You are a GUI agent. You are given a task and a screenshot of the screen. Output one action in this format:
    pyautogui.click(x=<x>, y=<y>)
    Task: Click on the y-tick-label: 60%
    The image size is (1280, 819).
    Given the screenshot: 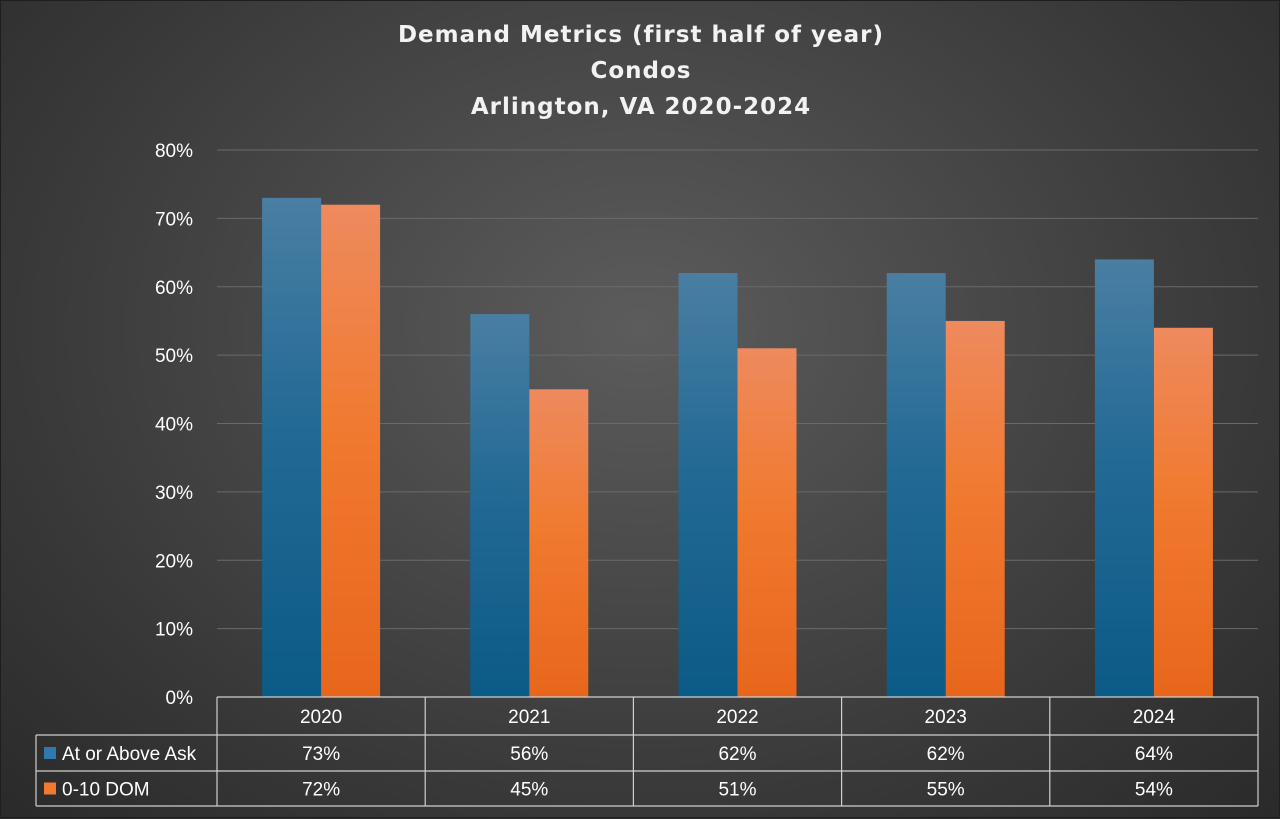 What is the action you would take?
    pyautogui.click(x=174, y=288)
    